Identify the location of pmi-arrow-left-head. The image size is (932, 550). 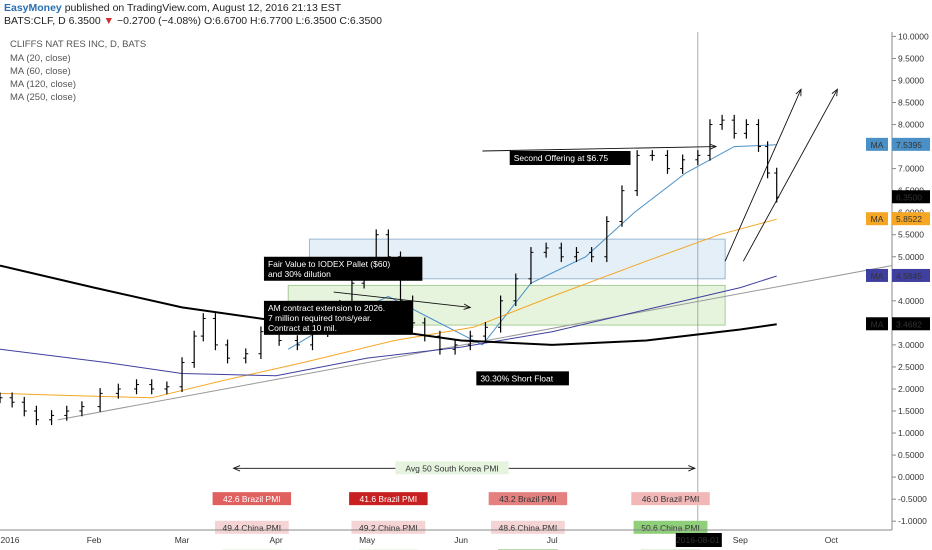
(236, 468).